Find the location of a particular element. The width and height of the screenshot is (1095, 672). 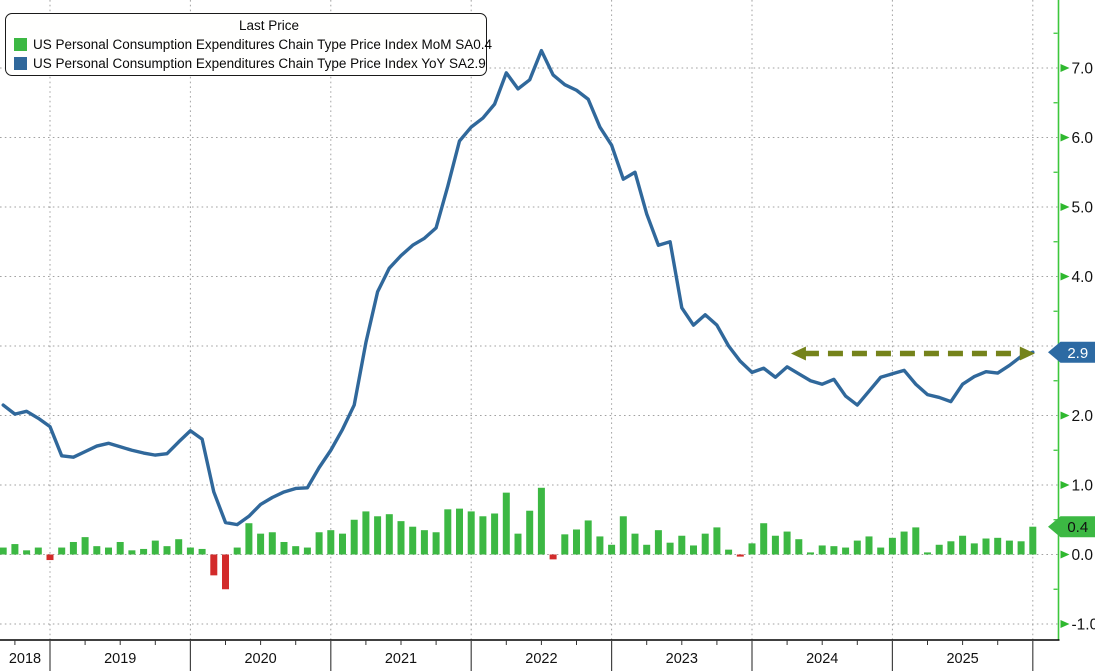

last-value-tags: 2.9 0.4 is located at coordinates (1071, 439).